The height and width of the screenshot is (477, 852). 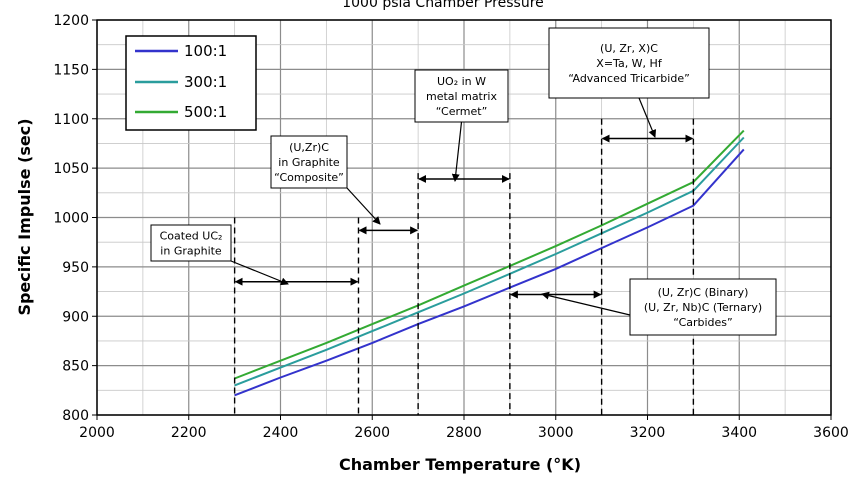 I want to click on label-box-tricarbide, so click(x=629, y=63).